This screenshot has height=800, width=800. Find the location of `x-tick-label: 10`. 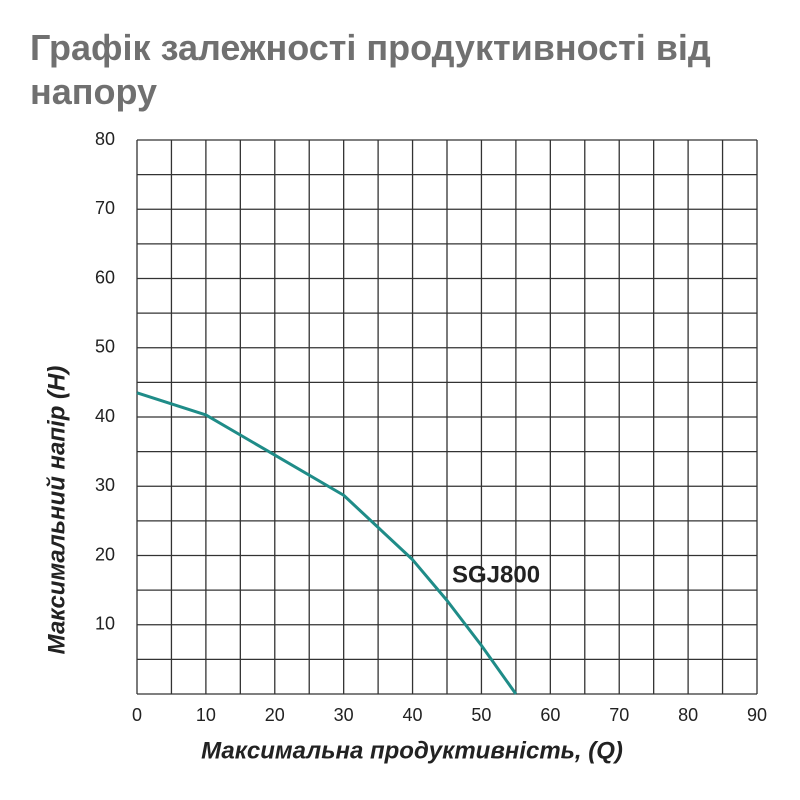

x-tick-label: 10 is located at coordinates (206, 715).